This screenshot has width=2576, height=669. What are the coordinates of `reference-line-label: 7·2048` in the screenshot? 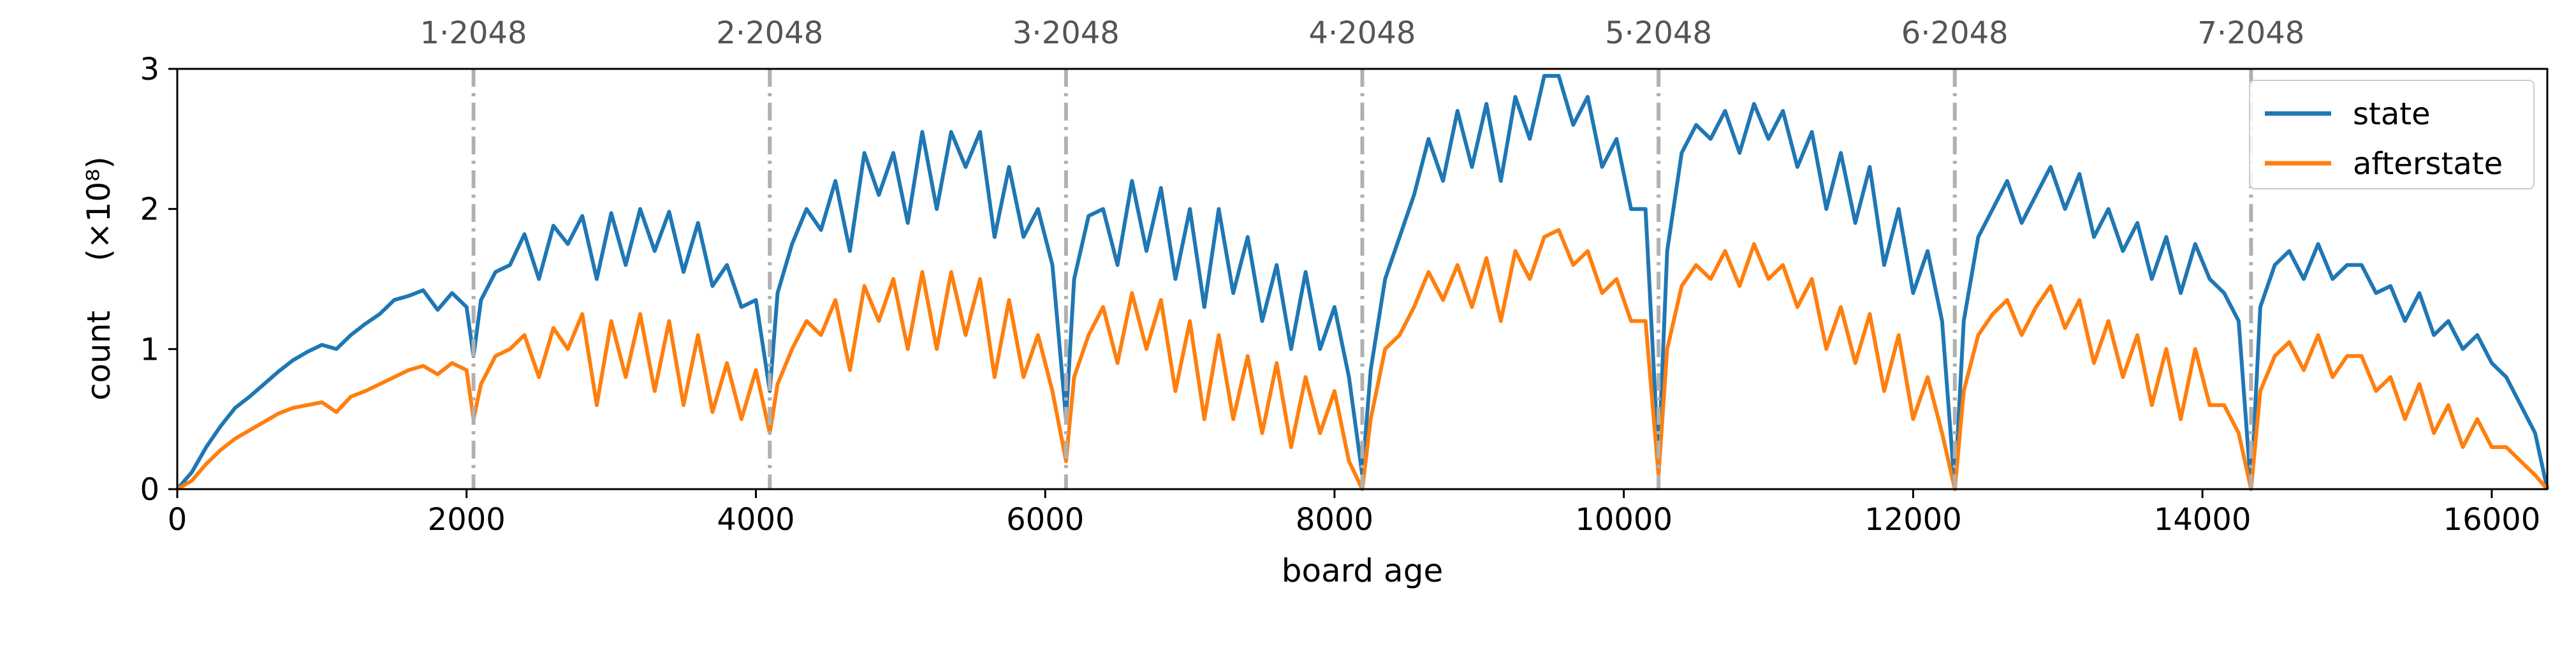 It's located at (2250, 33).